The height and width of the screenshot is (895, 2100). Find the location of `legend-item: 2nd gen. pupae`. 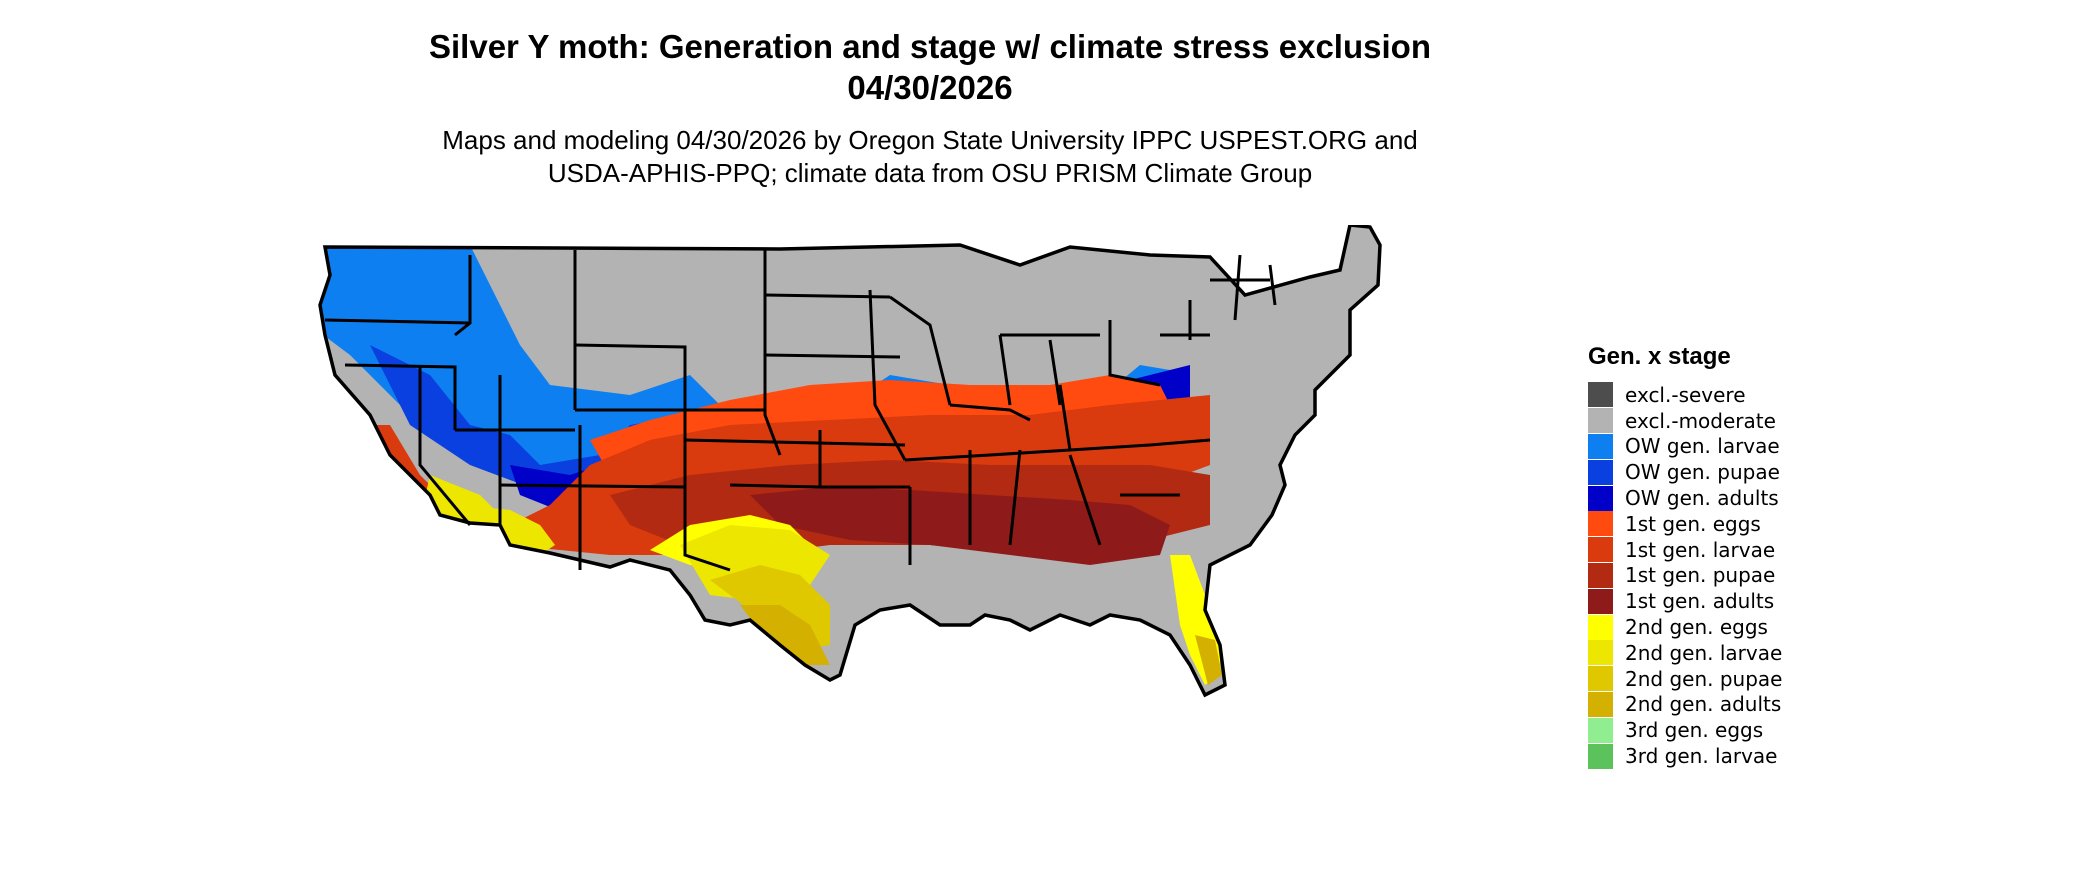

legend-item: 2nd gen. pupae is located at coordinates (1738, 679).